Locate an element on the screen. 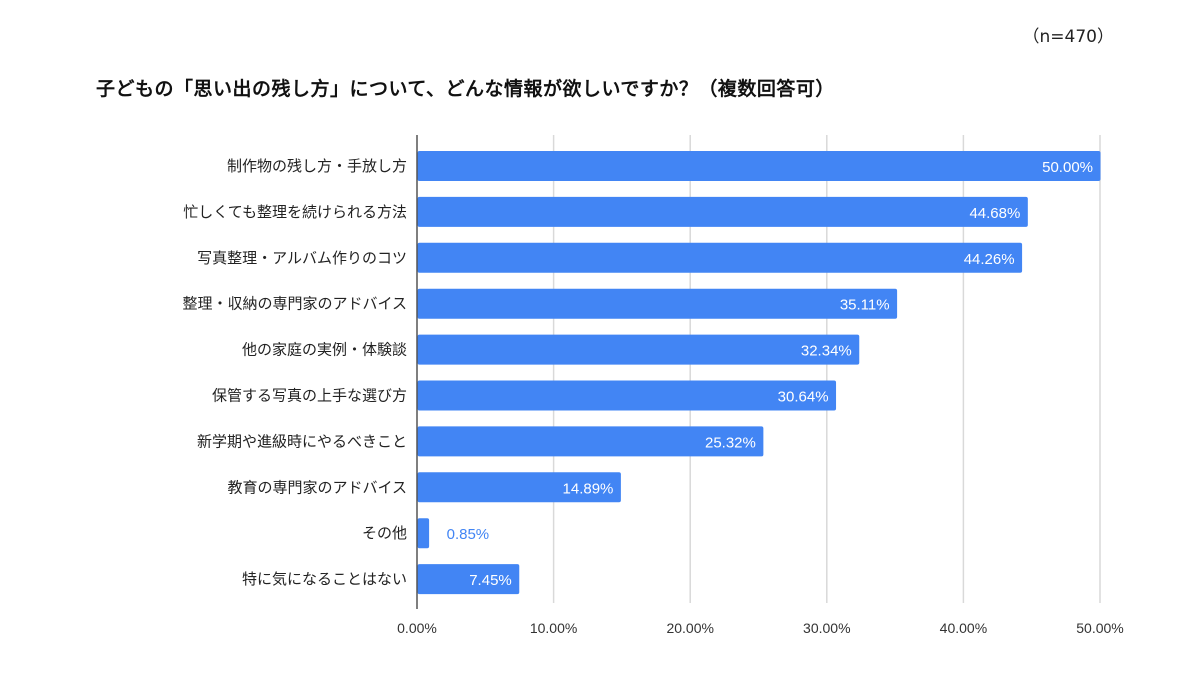 This screenshot has height=700, width=1200. x-tick-label: 30.00% is located at coordinates (826, 628).